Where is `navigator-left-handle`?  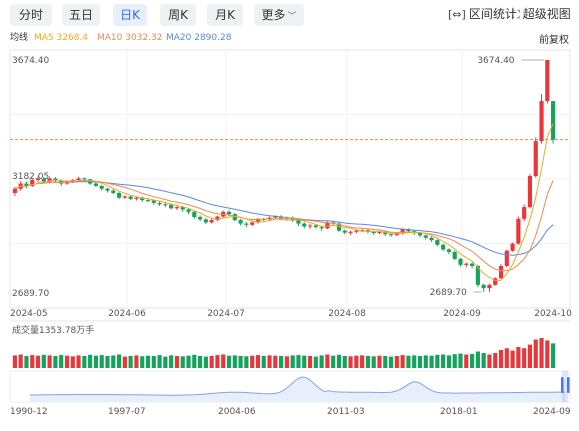 navigator-left-handle is located at coordinates (562, 385).